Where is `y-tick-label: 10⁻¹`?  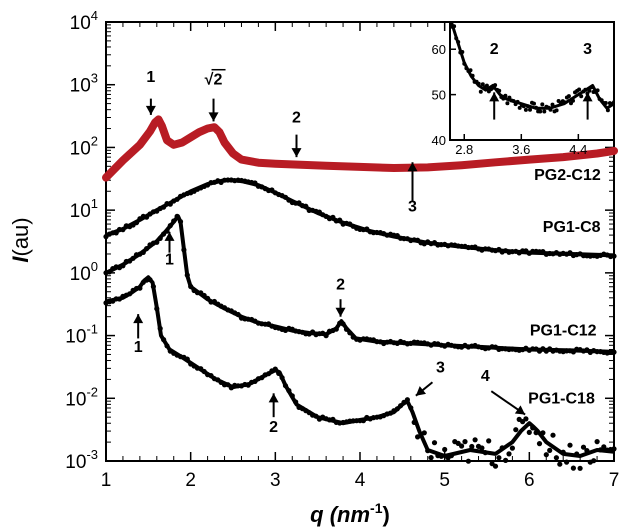 y-tick-label: 10⁻¹ is located at coordinates (81, 335).